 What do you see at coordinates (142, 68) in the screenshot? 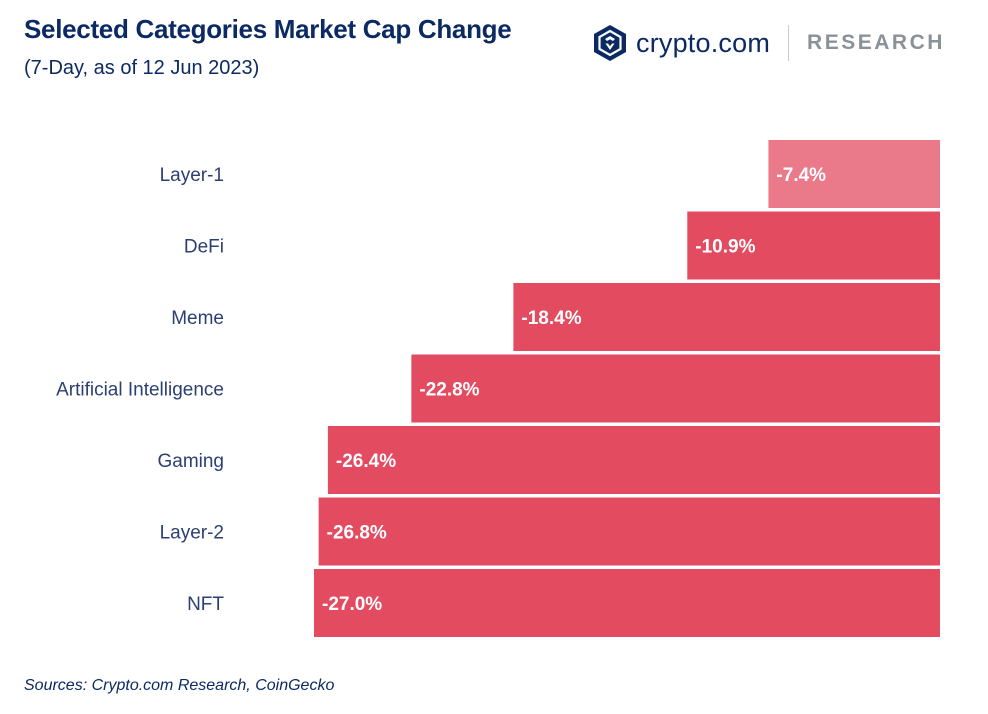
I see `chart-subtitle: (7-Day, as of 12 Jun 2023)` at bounding box center [142, 68].